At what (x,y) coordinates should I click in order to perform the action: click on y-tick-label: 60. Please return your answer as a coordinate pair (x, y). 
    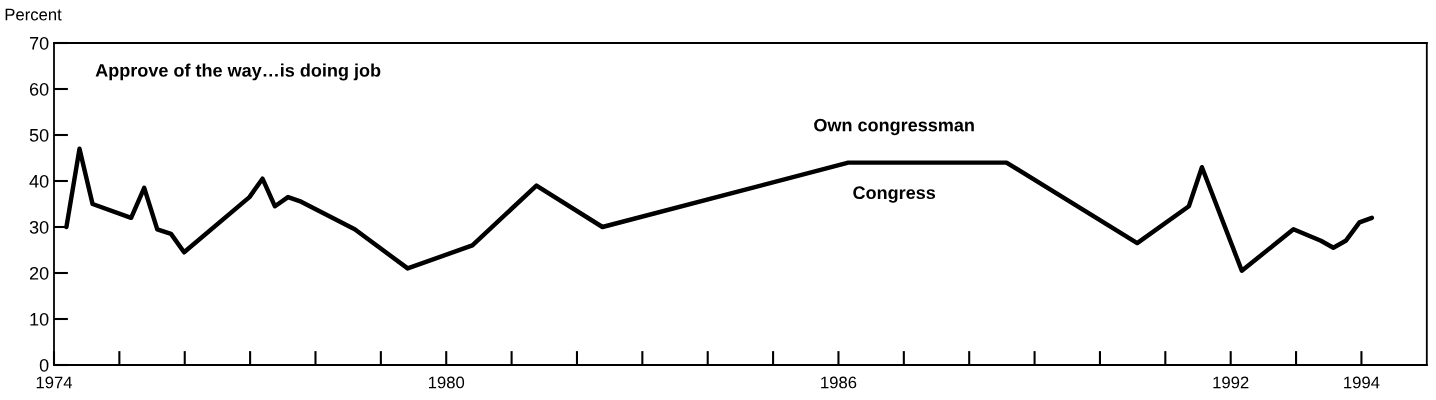
    Looking at the image, I should click on (39, 89).